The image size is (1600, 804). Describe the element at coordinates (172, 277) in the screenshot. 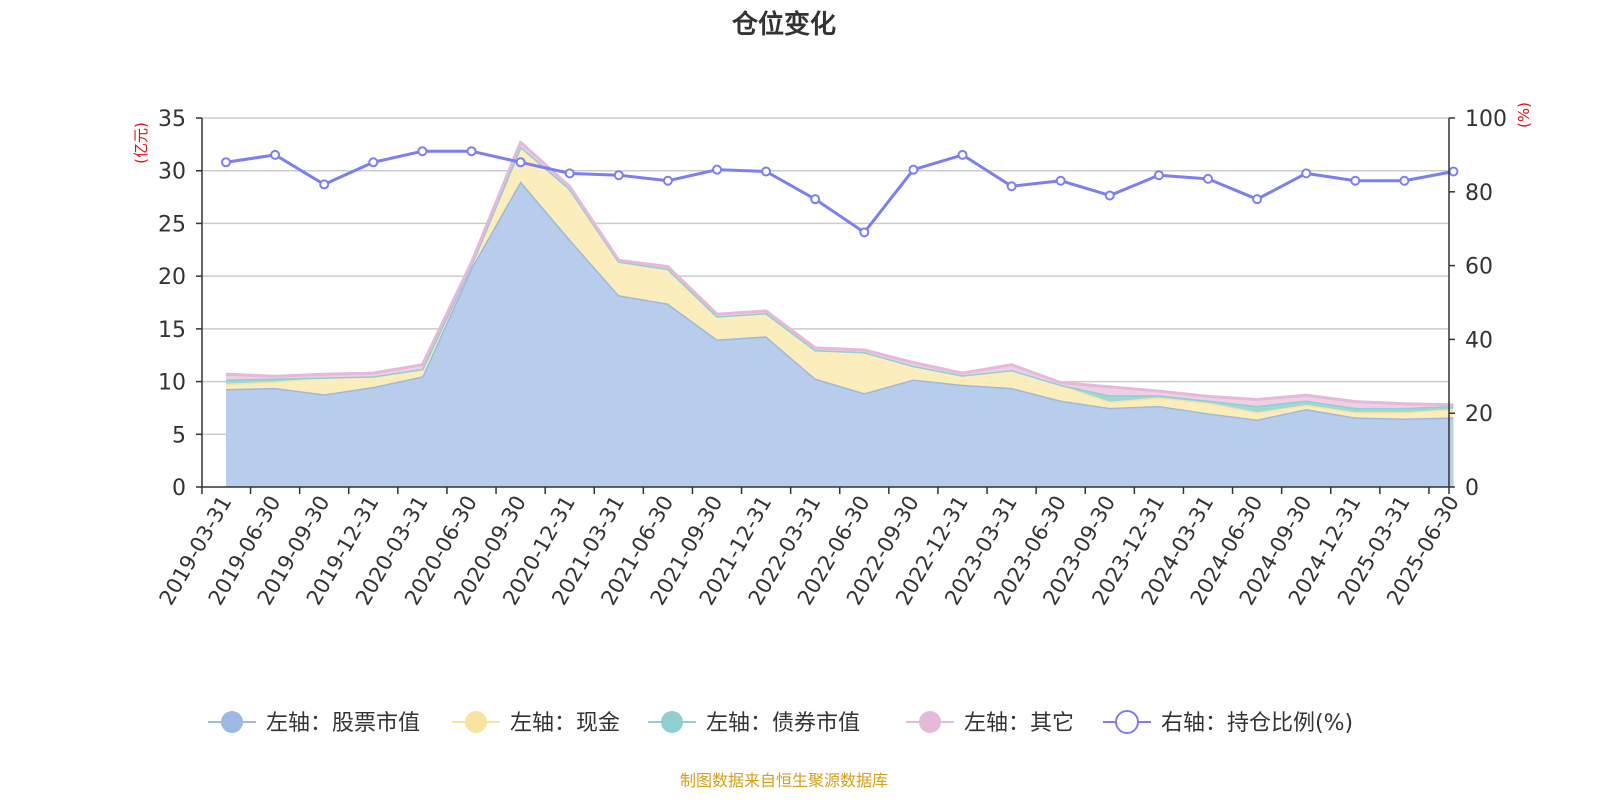

I see `left-tick-label: 20` at that location.